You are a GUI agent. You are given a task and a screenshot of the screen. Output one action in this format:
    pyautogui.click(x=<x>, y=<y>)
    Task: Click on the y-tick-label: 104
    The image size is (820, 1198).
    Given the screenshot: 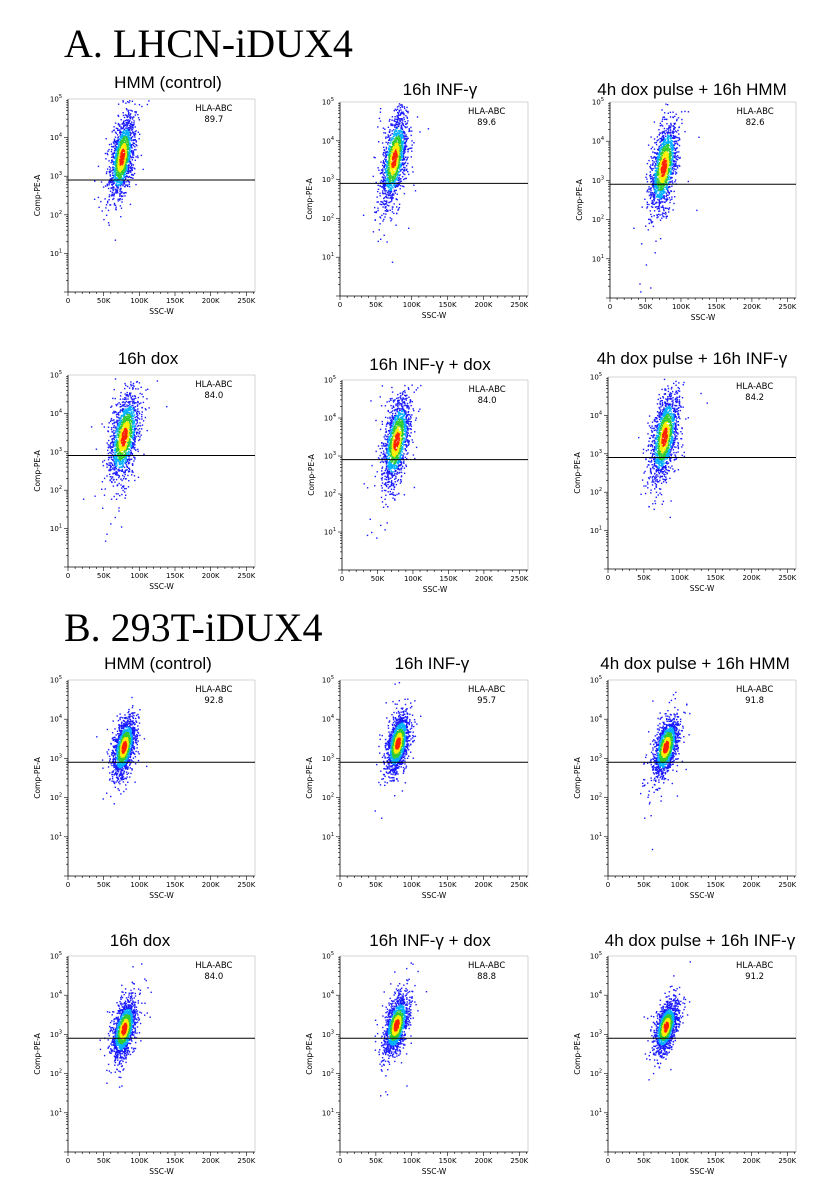 What is the action you would take?
    pyautogui.click(x=56, y=138)
    